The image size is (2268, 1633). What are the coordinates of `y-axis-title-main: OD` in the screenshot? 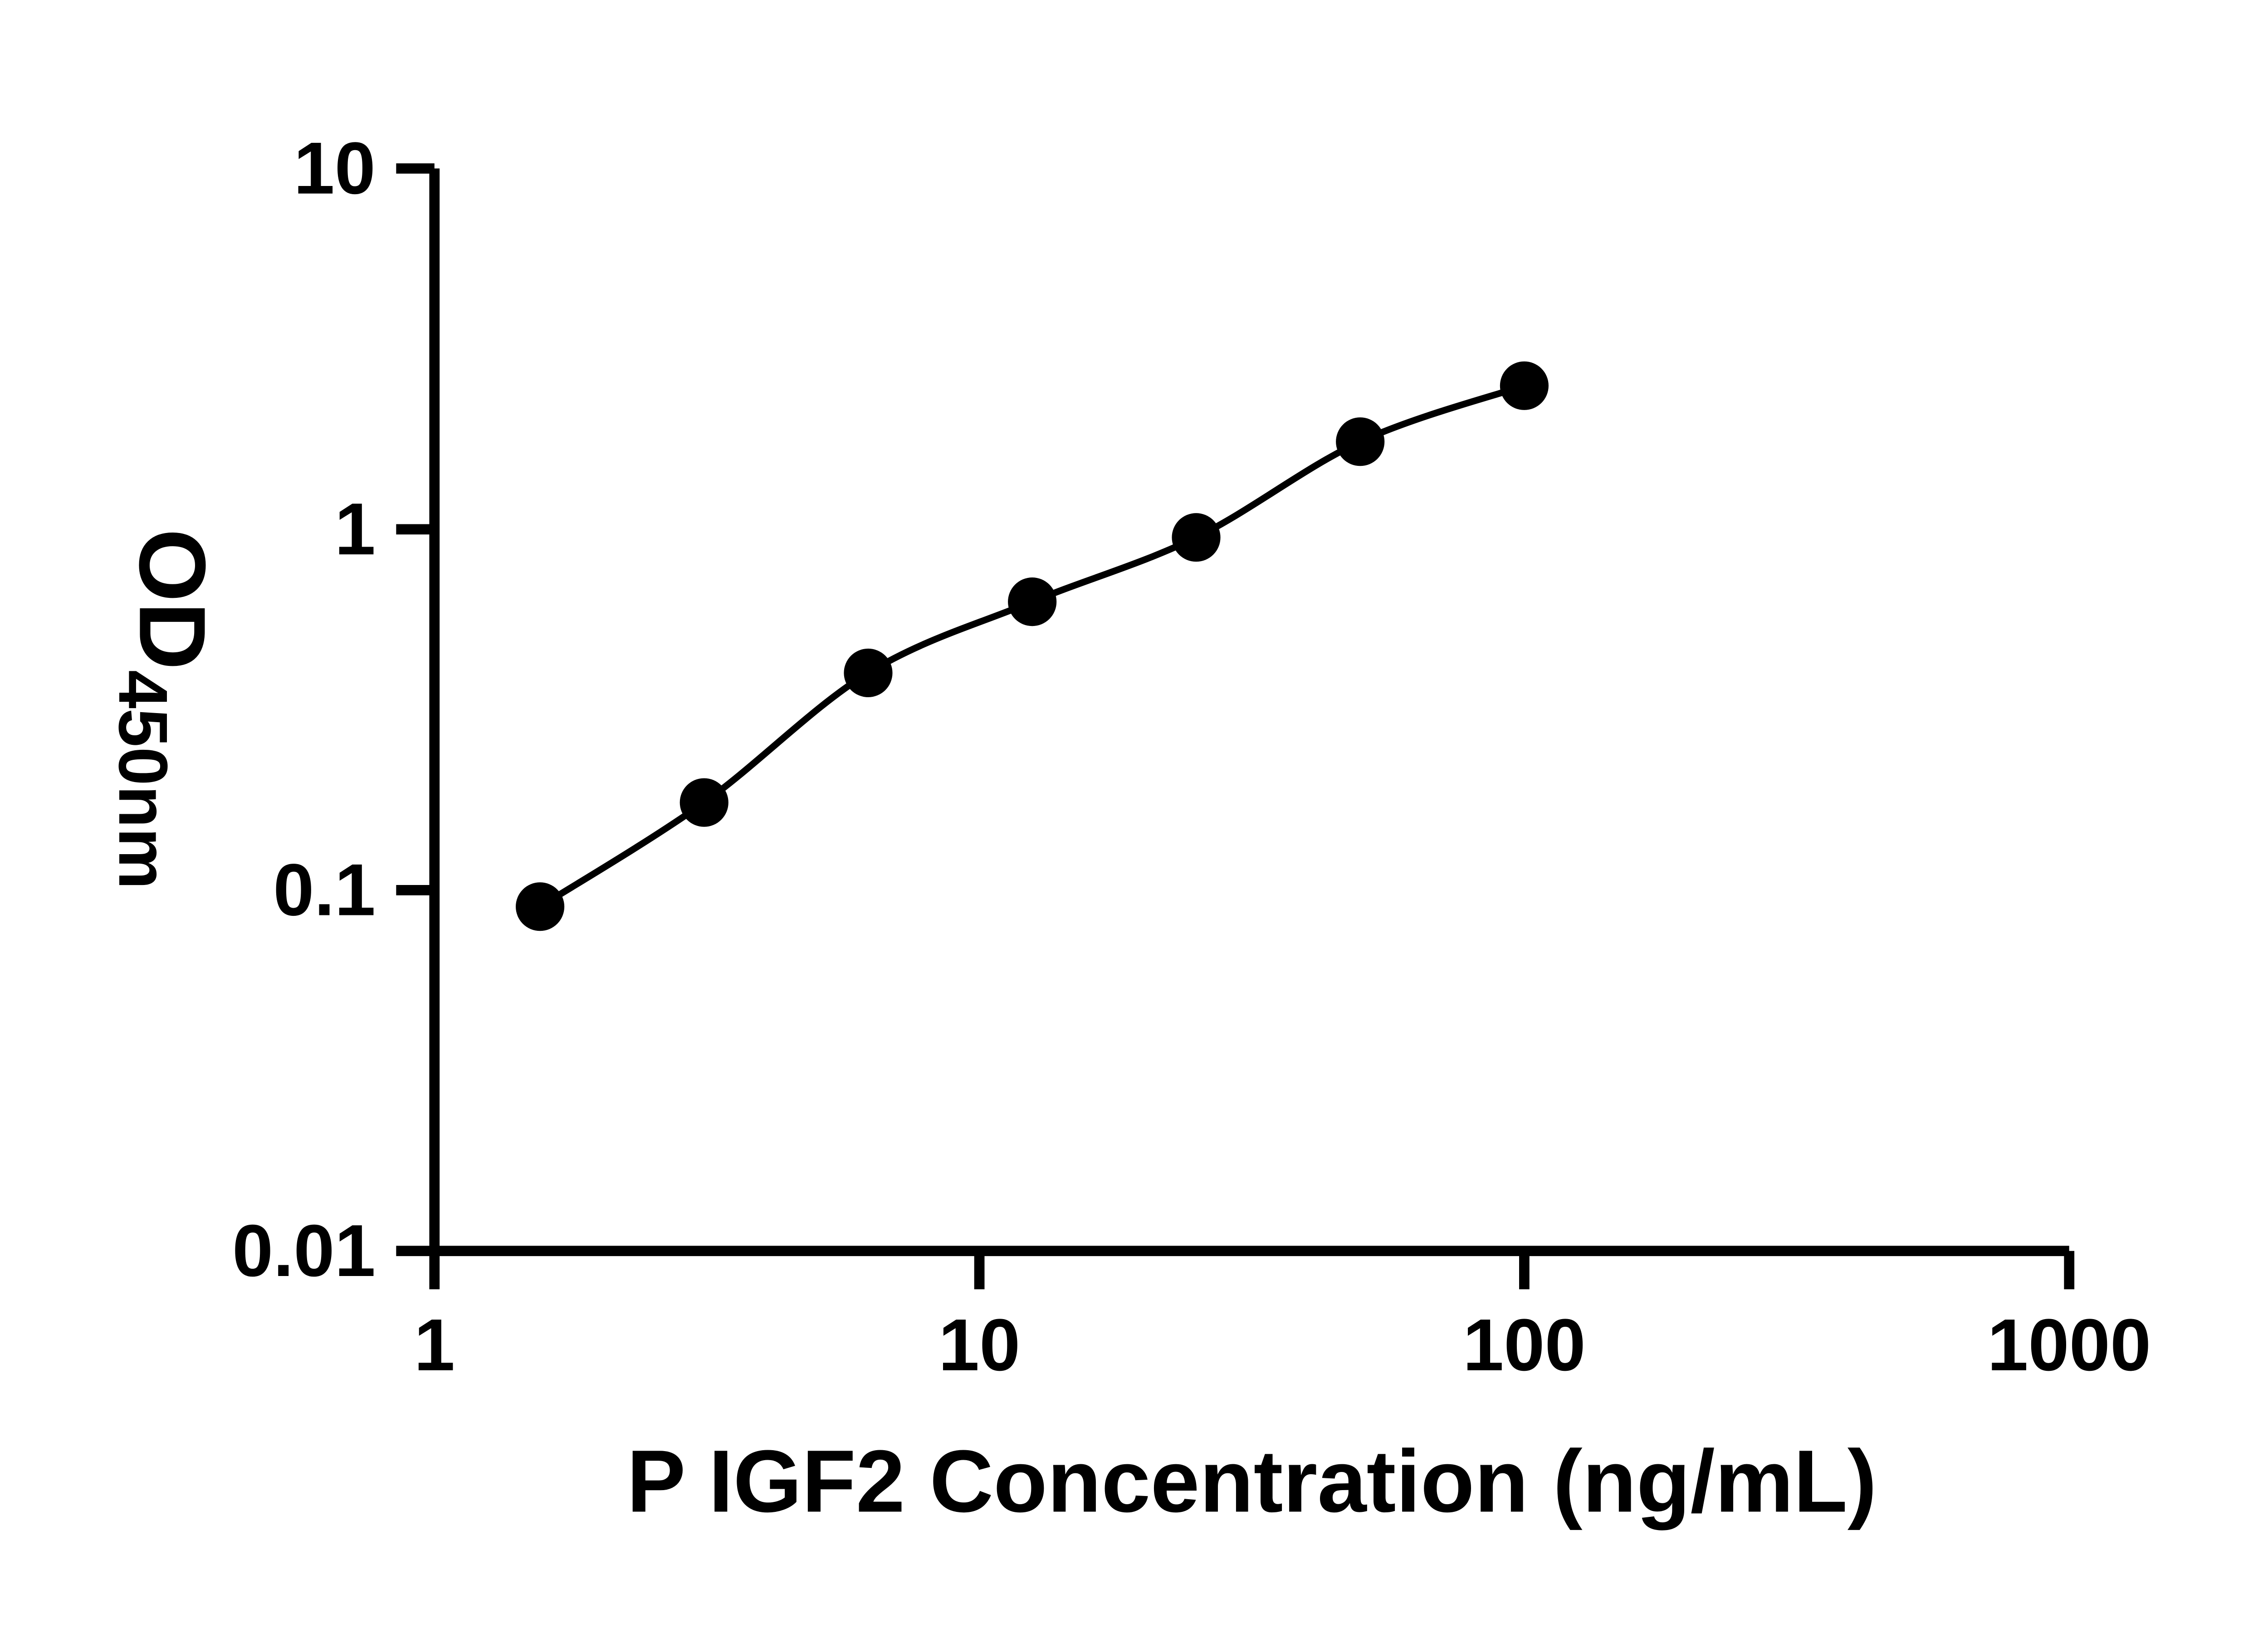 It's located at (172, 599).